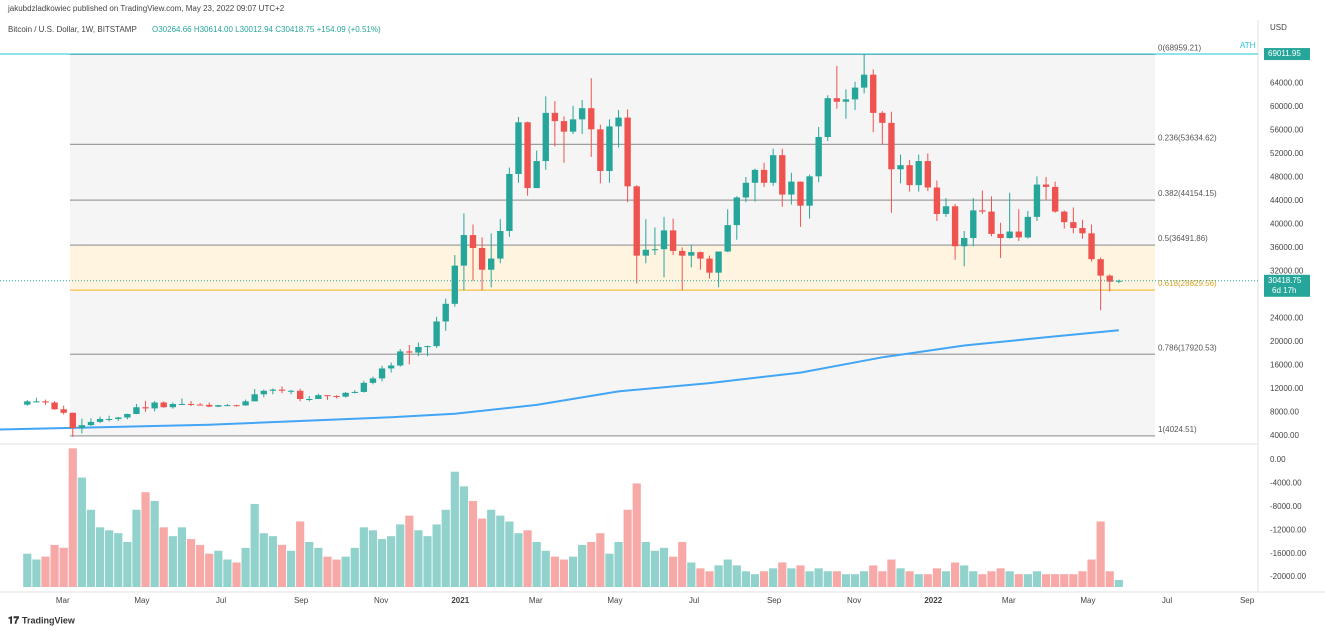 This screenshot has height=631, width=1325. I want to click on logo: 𝟏𝟕, so click(14, 621).